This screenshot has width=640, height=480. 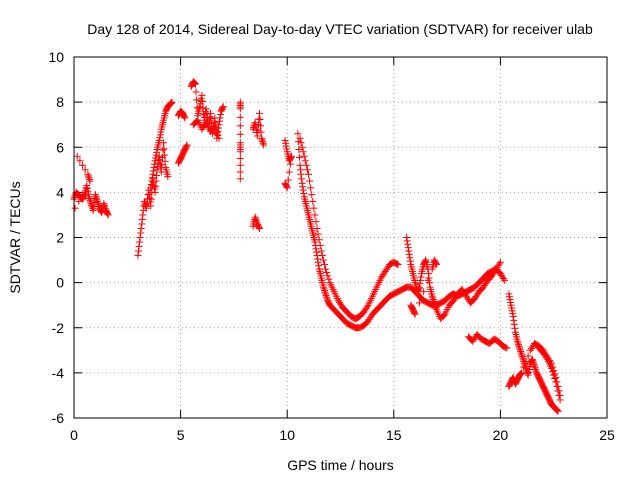 I want to click on x-tick-label: 15, so click(x=394, y=435).